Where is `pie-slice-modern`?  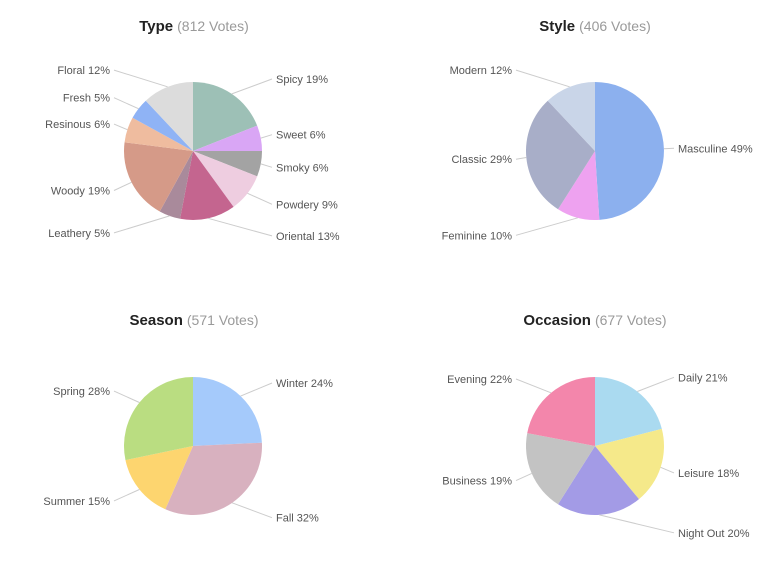 pie-slice-modern is located at coordinates (571, 116).